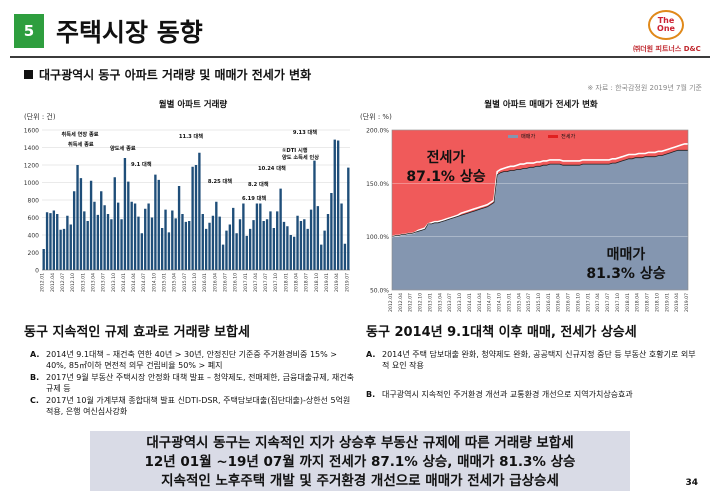 This screenshot has width=720, height=504. Describe the element at coordinates (40, 117) in the screenshot. I see `left-chart-unit: (단위 : 건)` at that location.